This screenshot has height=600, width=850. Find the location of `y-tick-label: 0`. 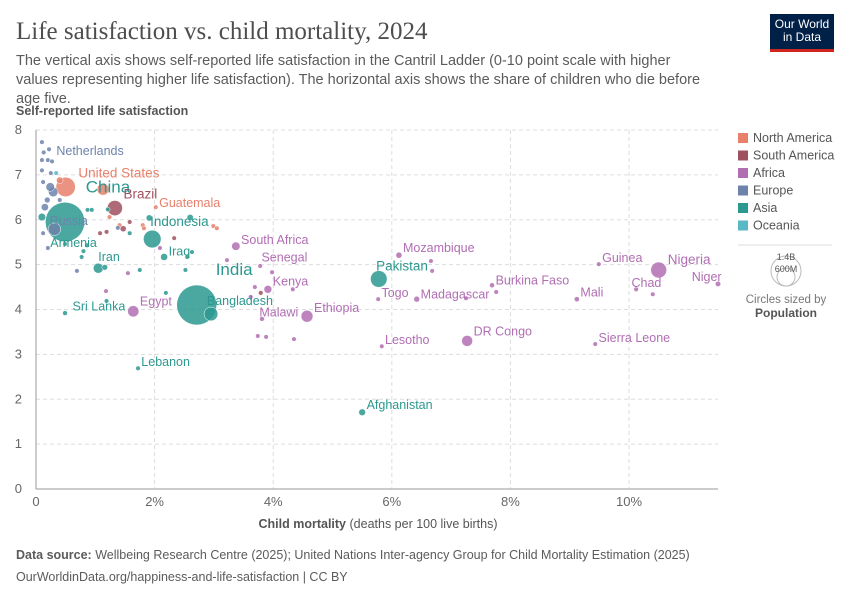

y-tick-label: 0 is located at coordinates (18, 488).